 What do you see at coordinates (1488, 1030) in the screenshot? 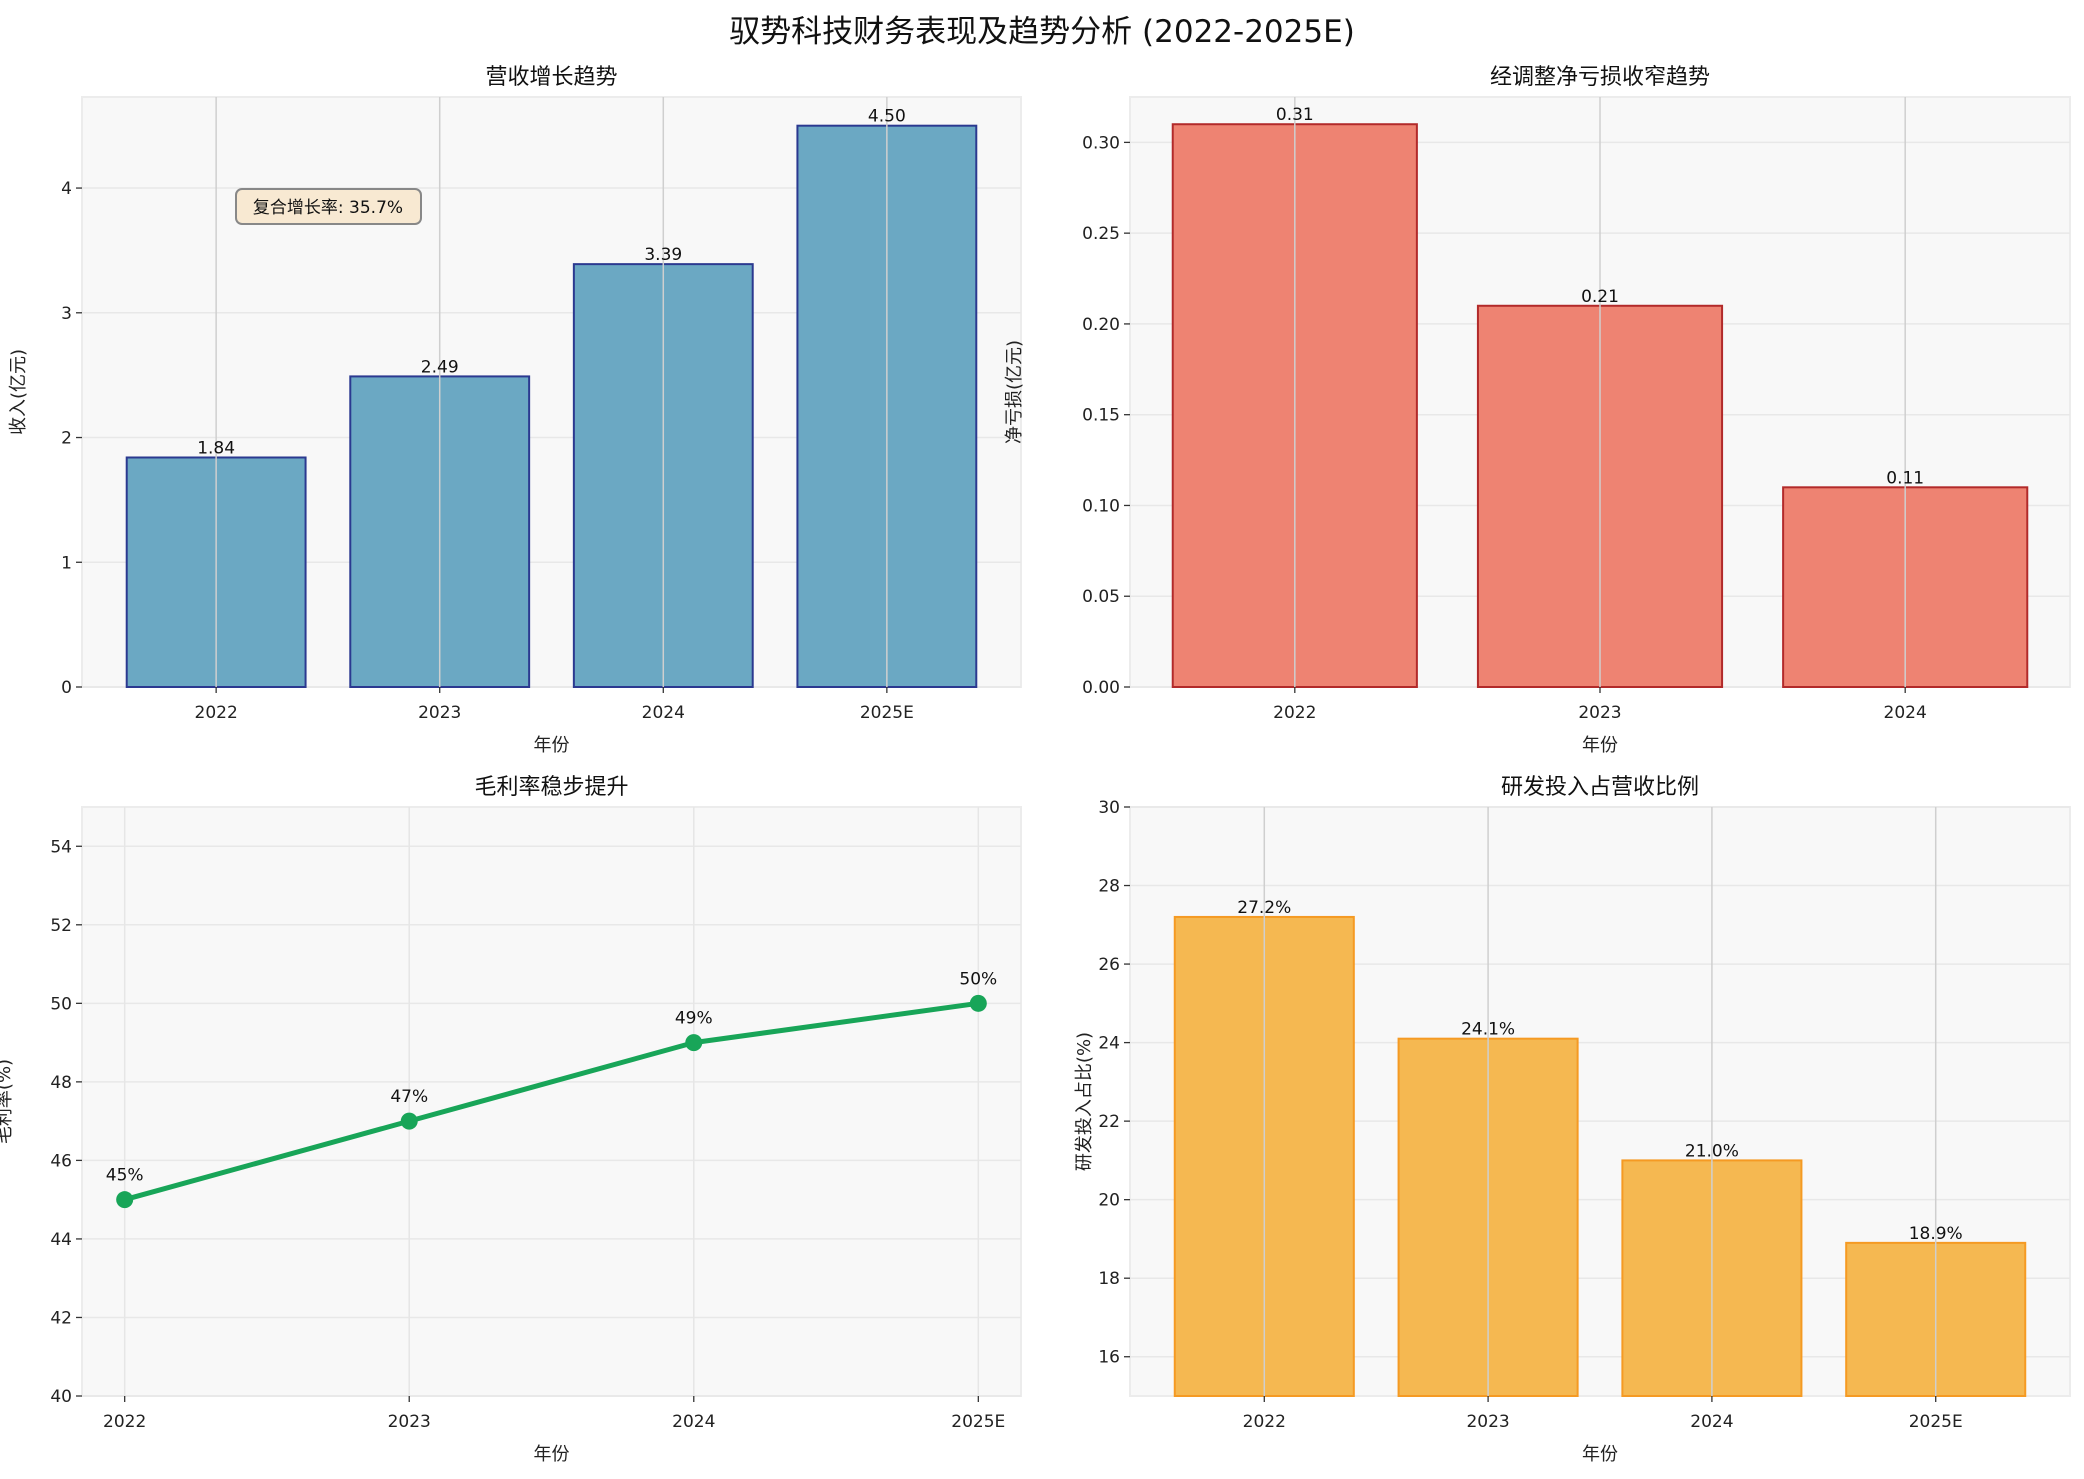
I see `data-label: 24.1%` at bounding box center [1488, 1030].